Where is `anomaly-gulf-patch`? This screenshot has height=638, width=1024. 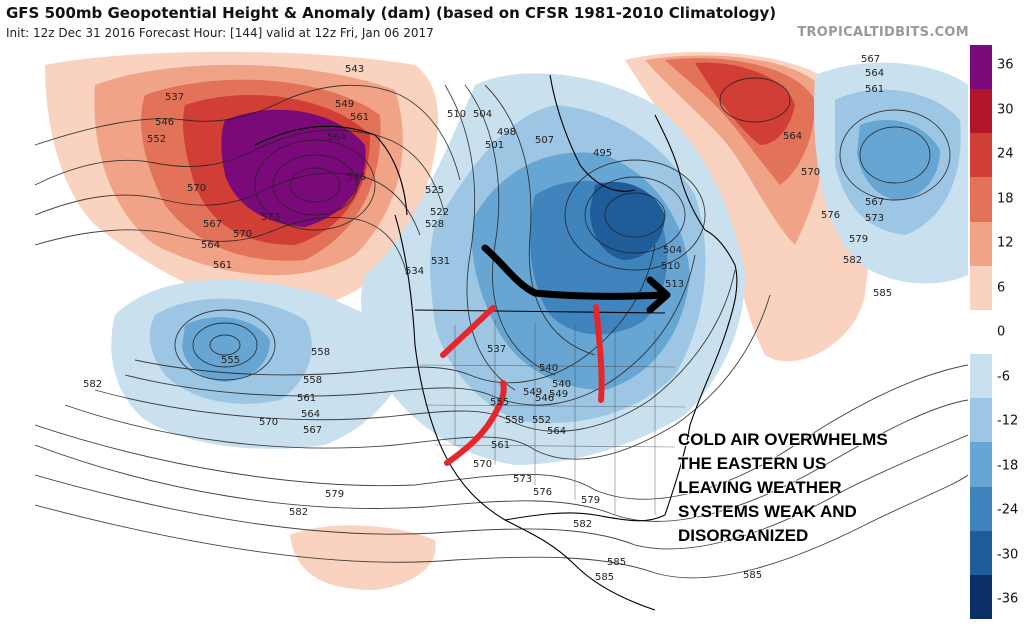 anomaly-gulf-patch is located at coordinates (363, 557).